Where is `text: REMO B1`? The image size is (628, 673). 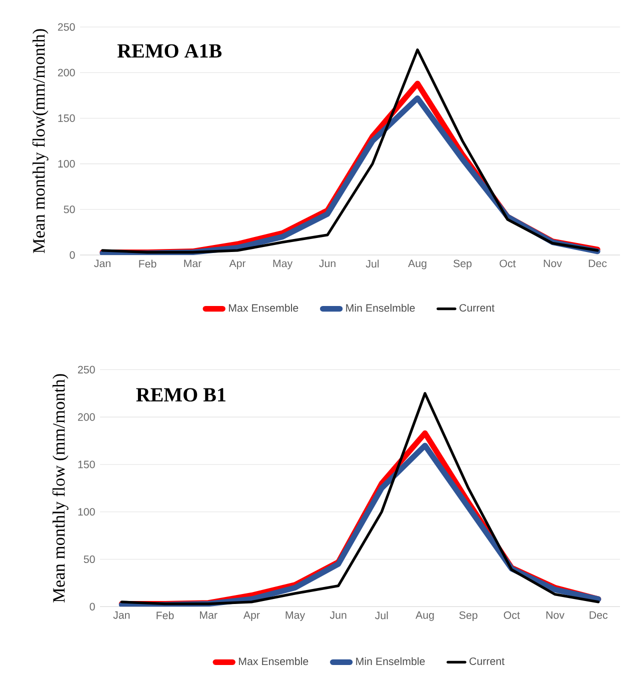 text: REMO B1 is located at coordinates (181, 395).